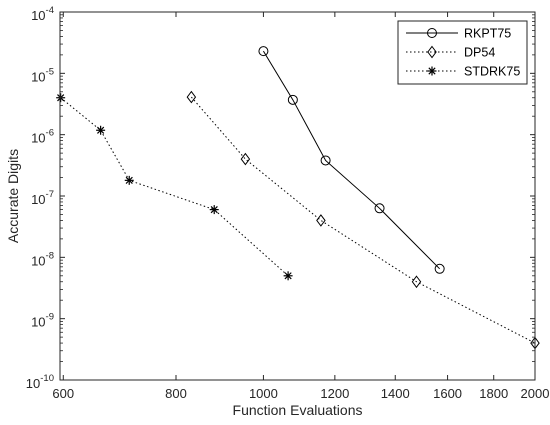 Image resolution: width=550 pixels, height=425 pixels. I want to click on legend-label: STDRK75, so click(492, 72).